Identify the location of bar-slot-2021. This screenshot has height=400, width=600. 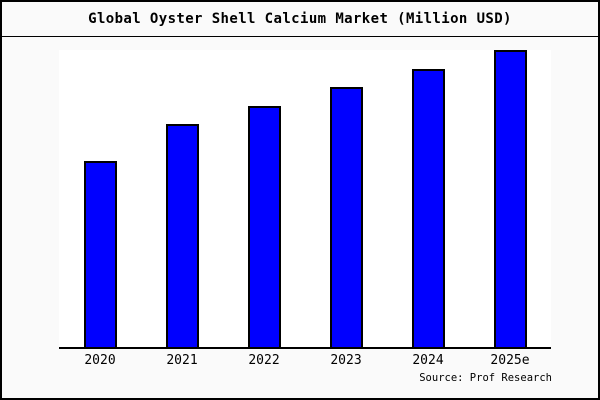
(182, 235).